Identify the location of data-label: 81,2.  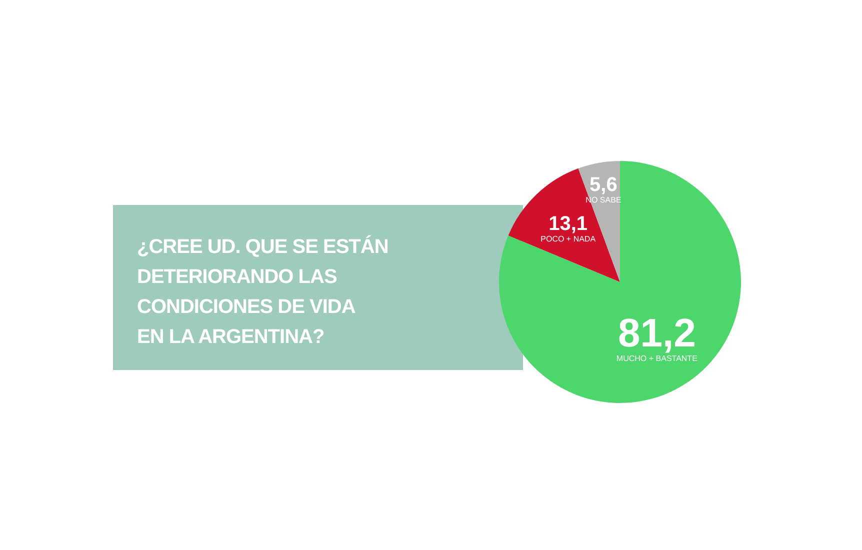
(657, 333).